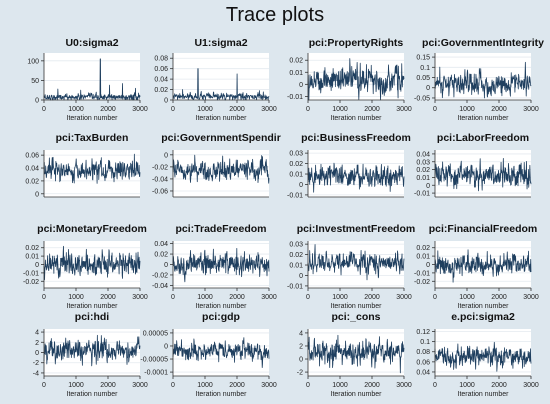 The height and width of the screenshot is (404, 550). What do you see at coordinates (92, 138) in the screenshot?
I see `panel-title: pci:TaxBurden` at bounding box center [92, 138].